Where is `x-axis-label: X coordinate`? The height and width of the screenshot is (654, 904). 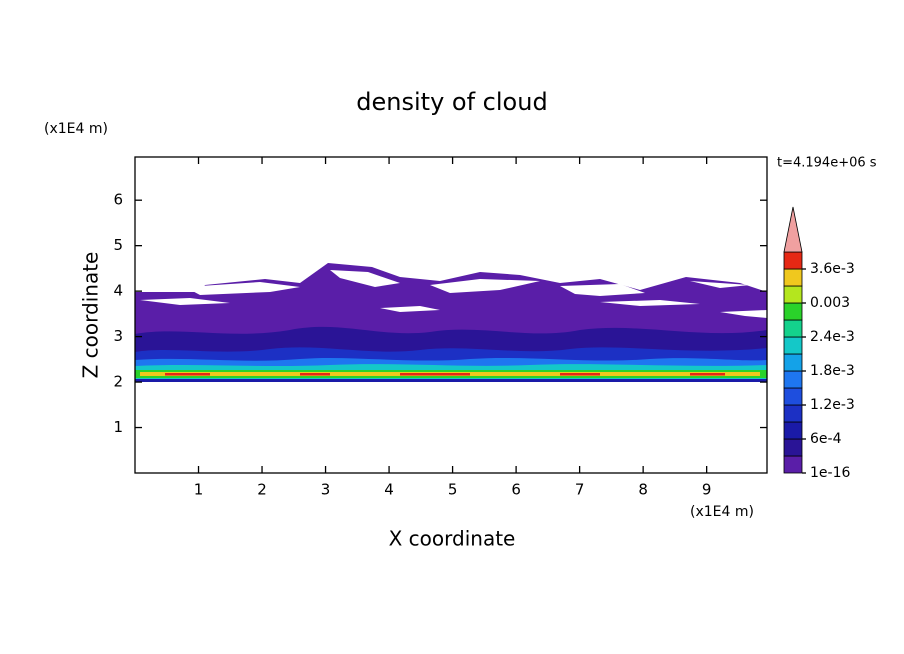
x-axis-label: X coordinate is located at coordinates (452, 539).